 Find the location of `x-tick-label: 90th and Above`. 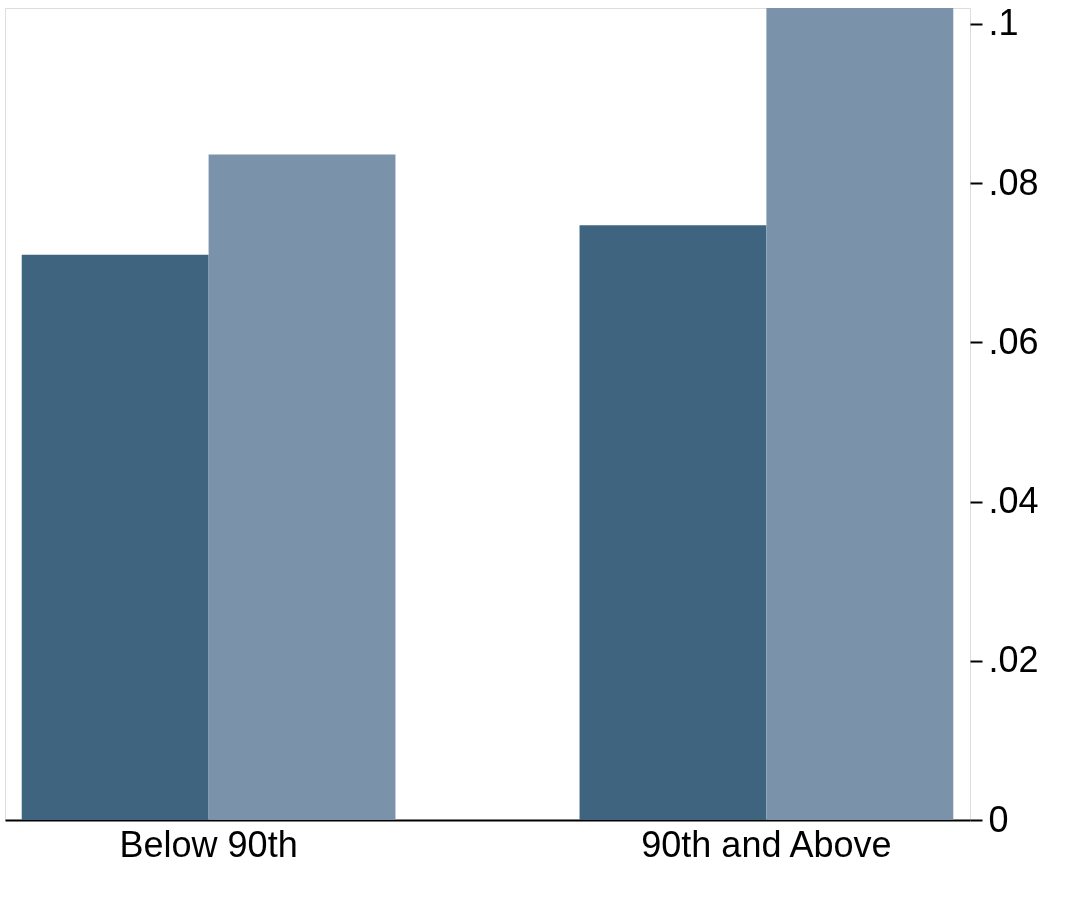

x-tick-label: 90th and Above is located at coordinates (766, 844).